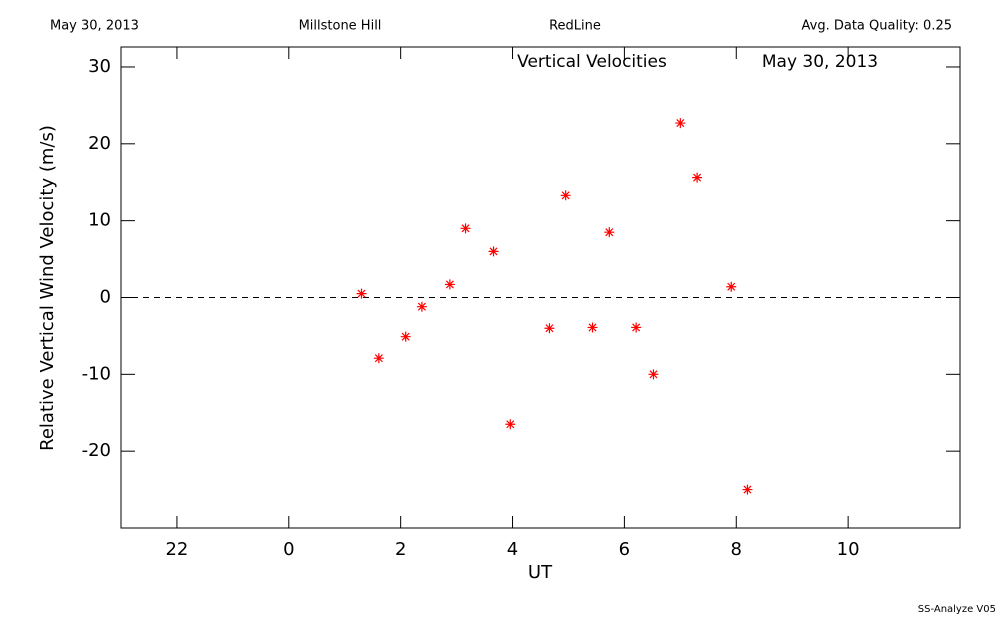  Describe the element at coordinates (512, 549) in the screenshot. I see `x-tick-label: 4` at that location.